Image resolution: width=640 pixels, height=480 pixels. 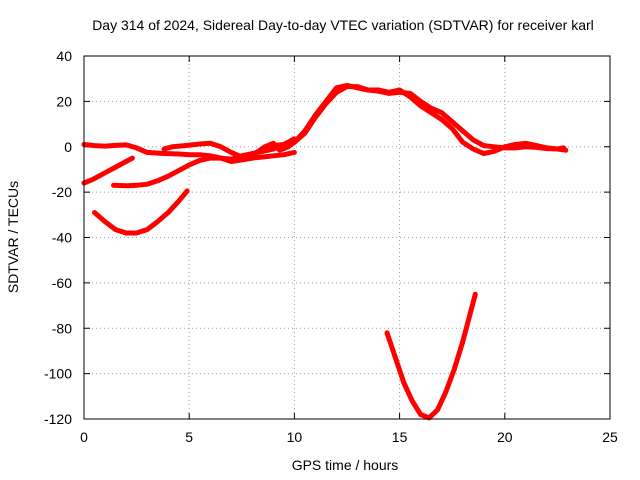 What do you see at coordinates (189, 437) in the screenshot?
I see `x-tick-label: 5` at bounding box center [189, 437].